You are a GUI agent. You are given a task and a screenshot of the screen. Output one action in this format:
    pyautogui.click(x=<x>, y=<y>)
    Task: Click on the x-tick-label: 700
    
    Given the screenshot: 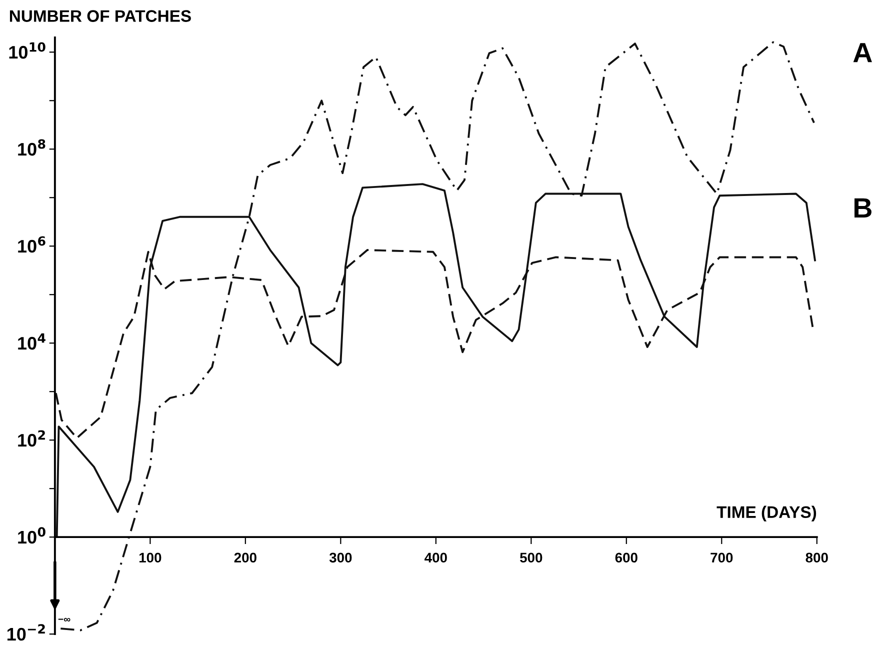 What is the action you would take?
    pyautogui.click(x=721, y=557)
    